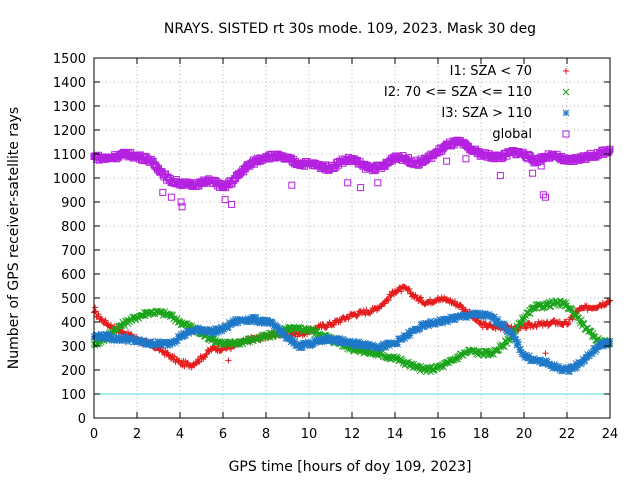 The image size is (640, 480). Describe the element at coordinates (69, 83) in the screenshot. I see `y-tick-label: 1400` at that location.